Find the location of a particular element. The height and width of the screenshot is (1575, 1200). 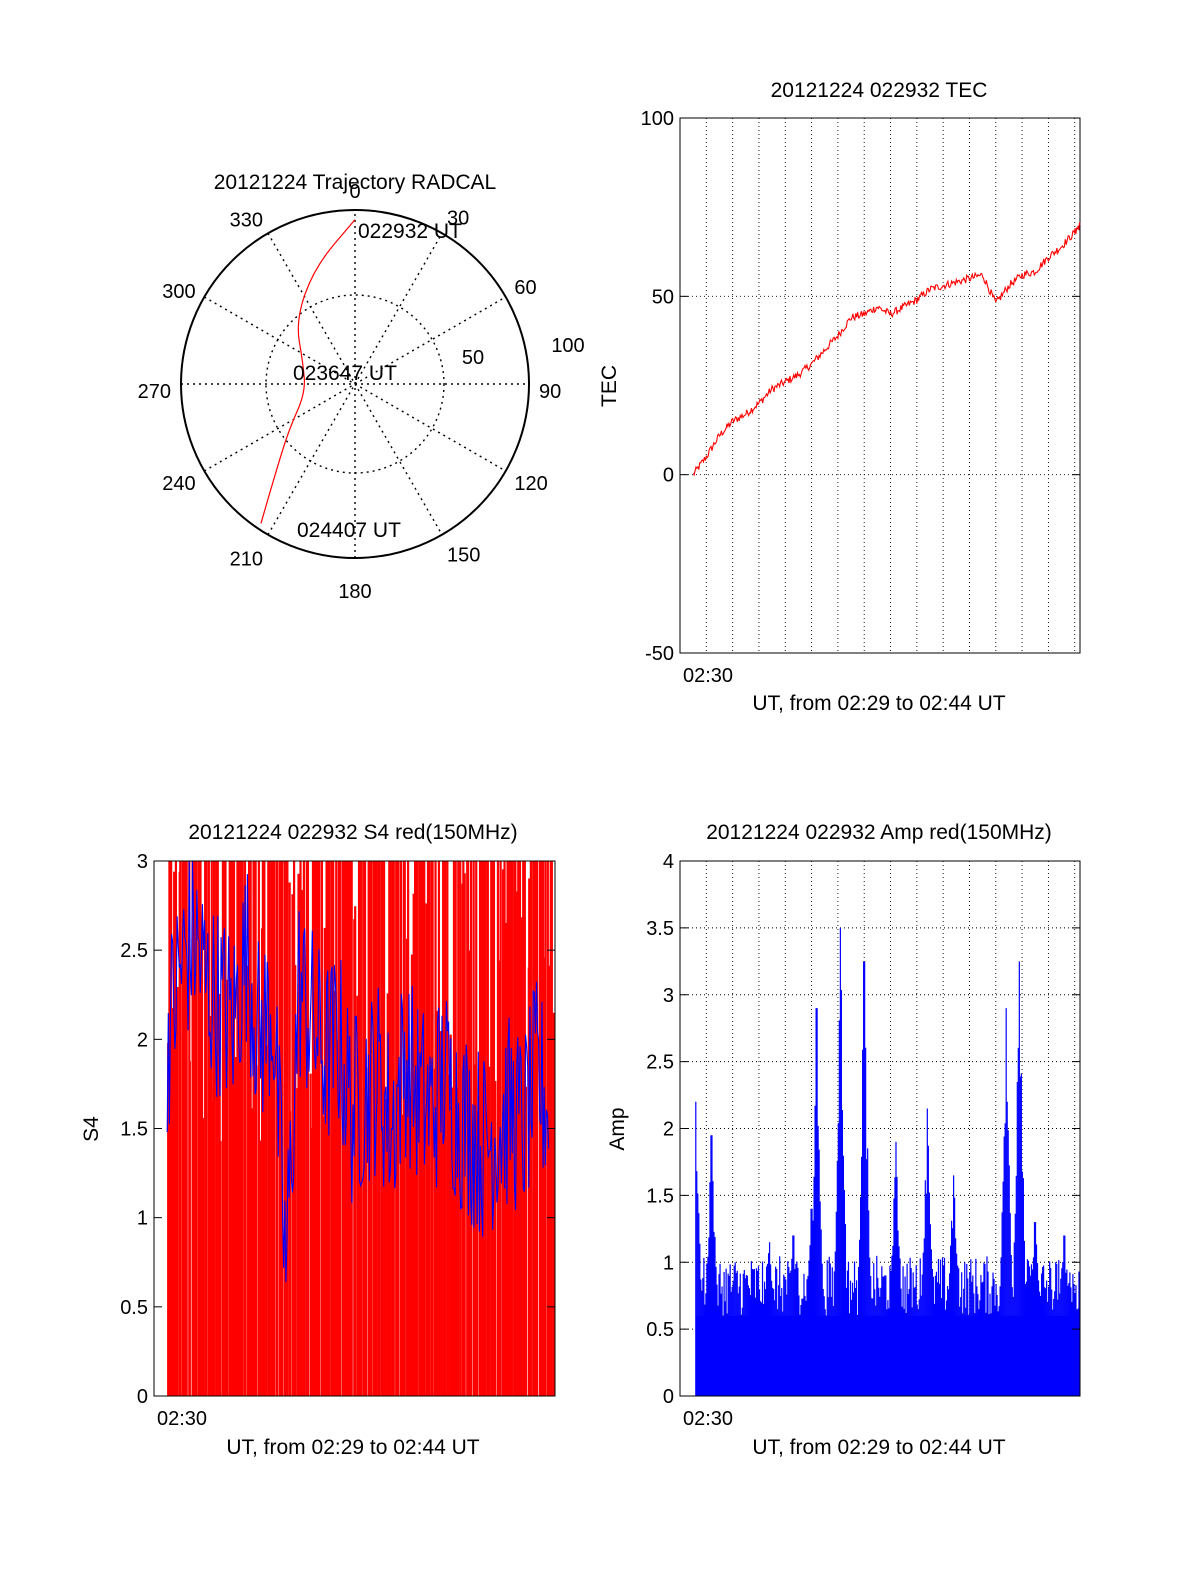

trajectory-azimuth-label: 330 is located at coordinates (246, 221).